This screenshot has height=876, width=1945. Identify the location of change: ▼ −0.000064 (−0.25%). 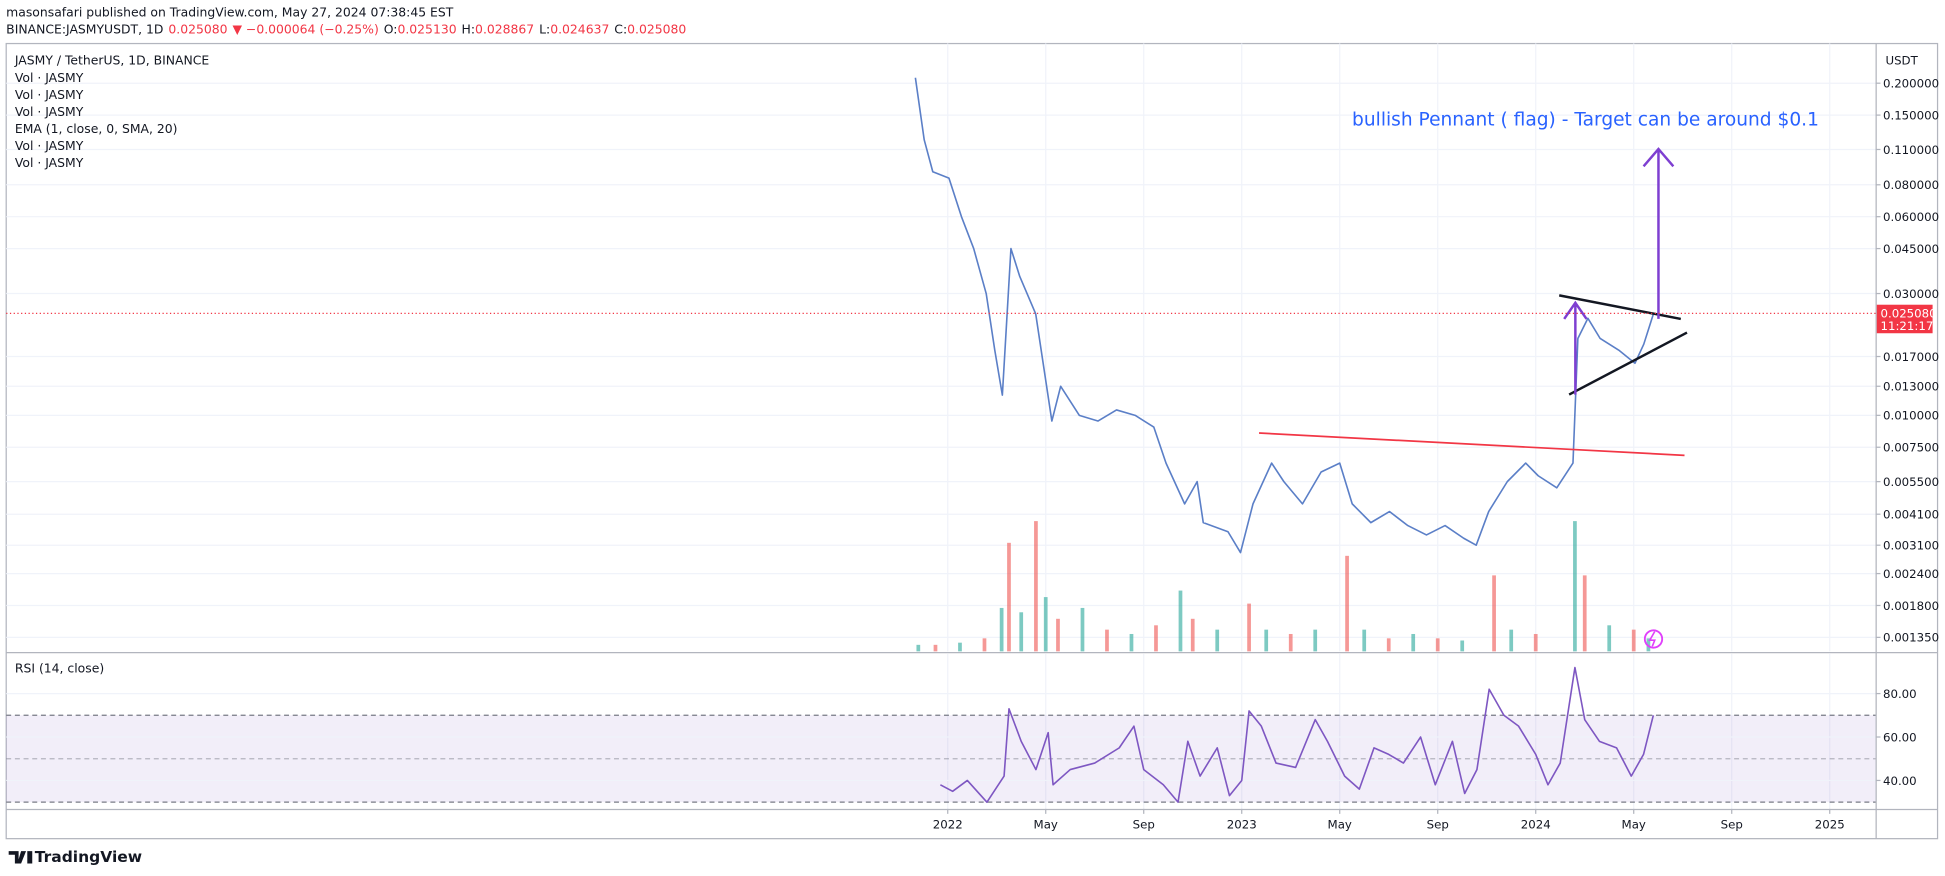
(305, 29).